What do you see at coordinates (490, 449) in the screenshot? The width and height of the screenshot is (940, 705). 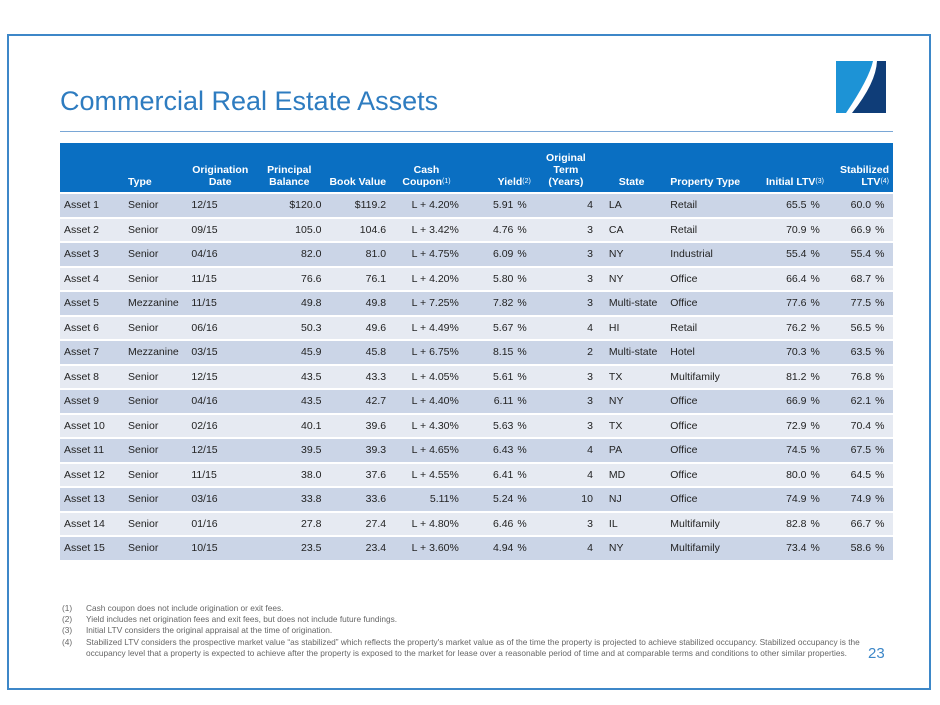 I see `cell-yield: 6.43` at bounding box center [490, 449].